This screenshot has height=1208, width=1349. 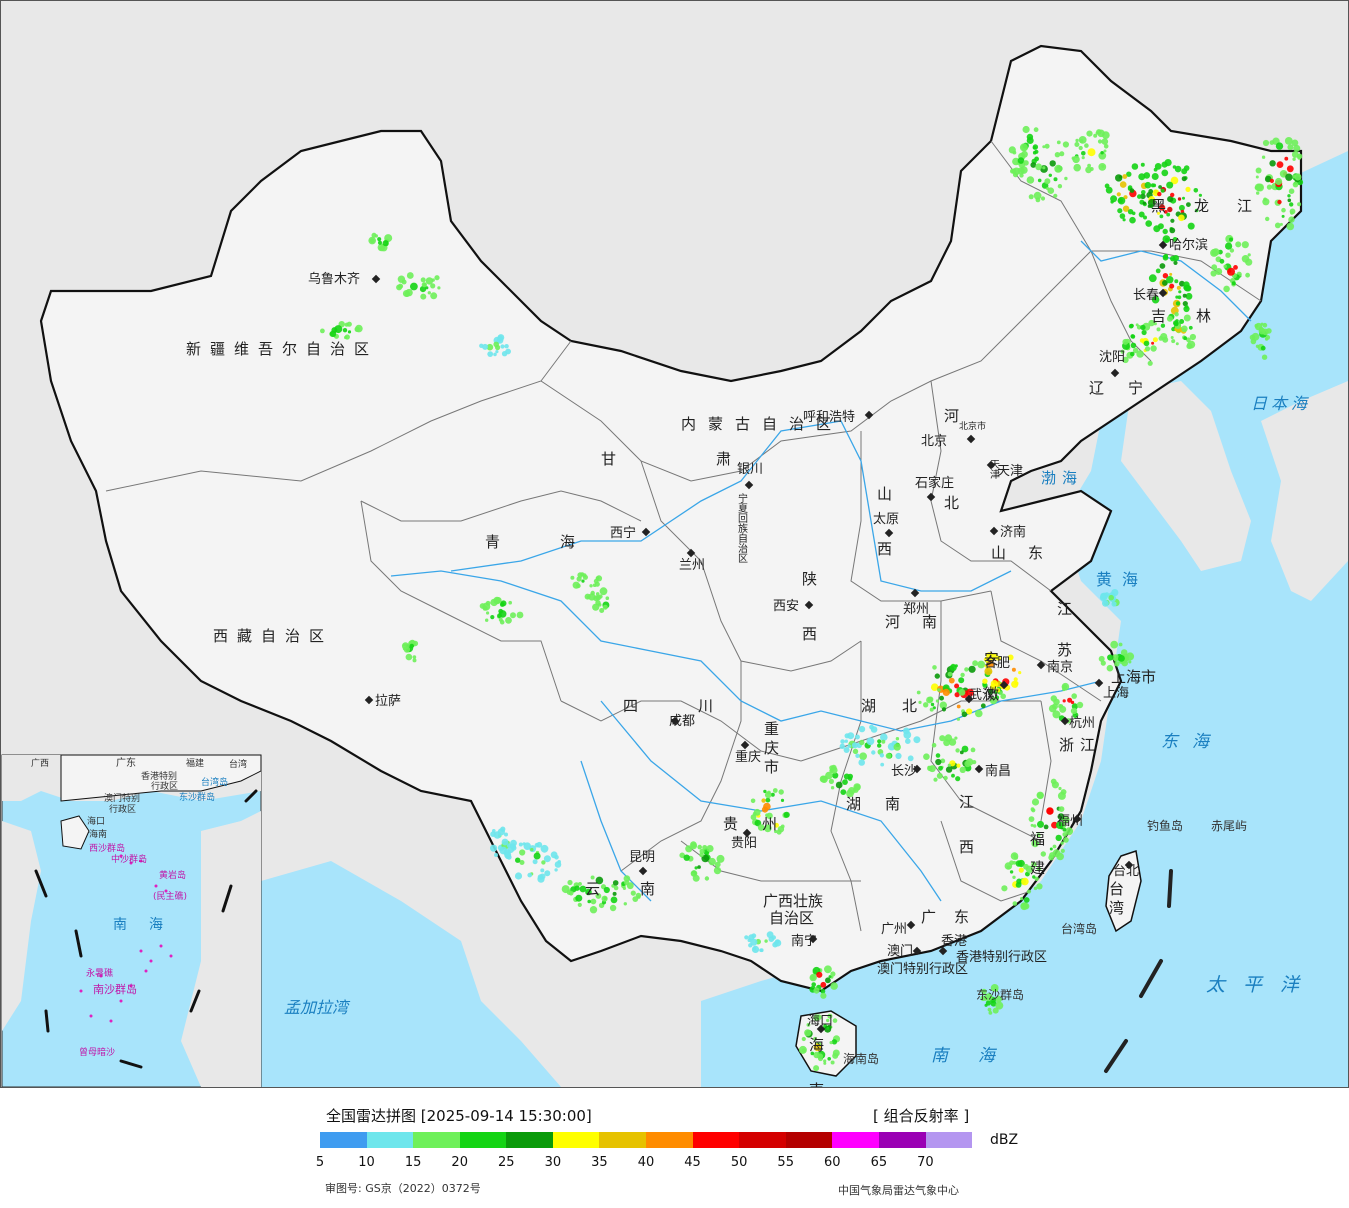 What do you see at coordinates (1112, 364) in the screenshot?
I see `city-marker: 沈阳` at bounding box center [1112, 364].